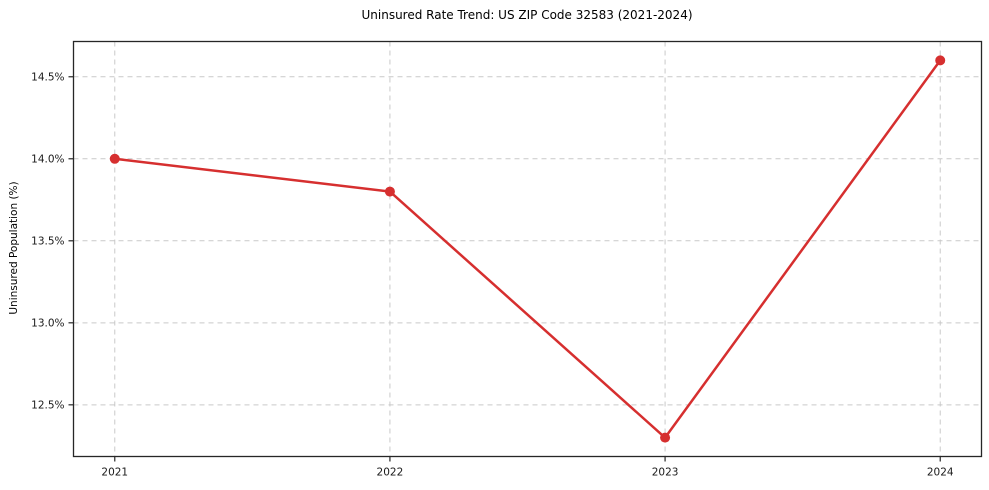  I want to click on x-tick-label: 2024, so click(940, 473).